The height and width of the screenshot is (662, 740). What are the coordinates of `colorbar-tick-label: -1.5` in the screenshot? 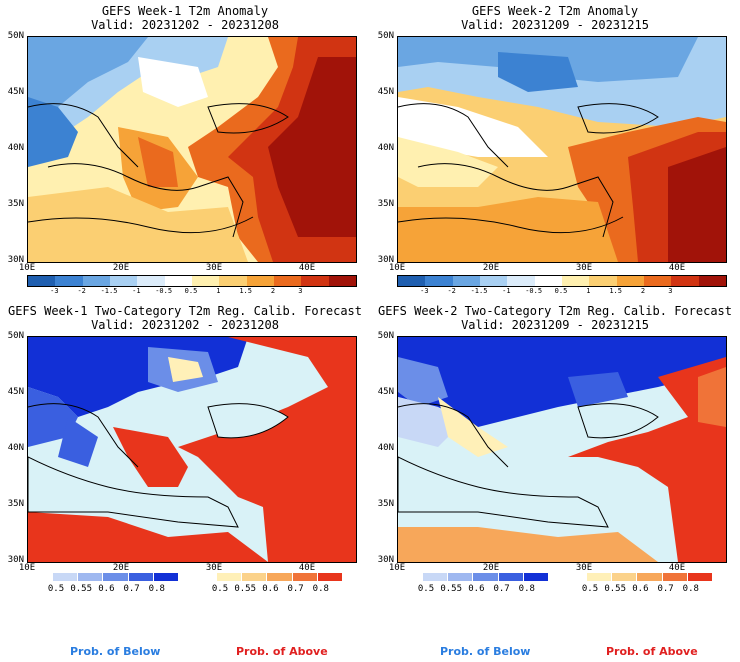 It's located at (109, 291).